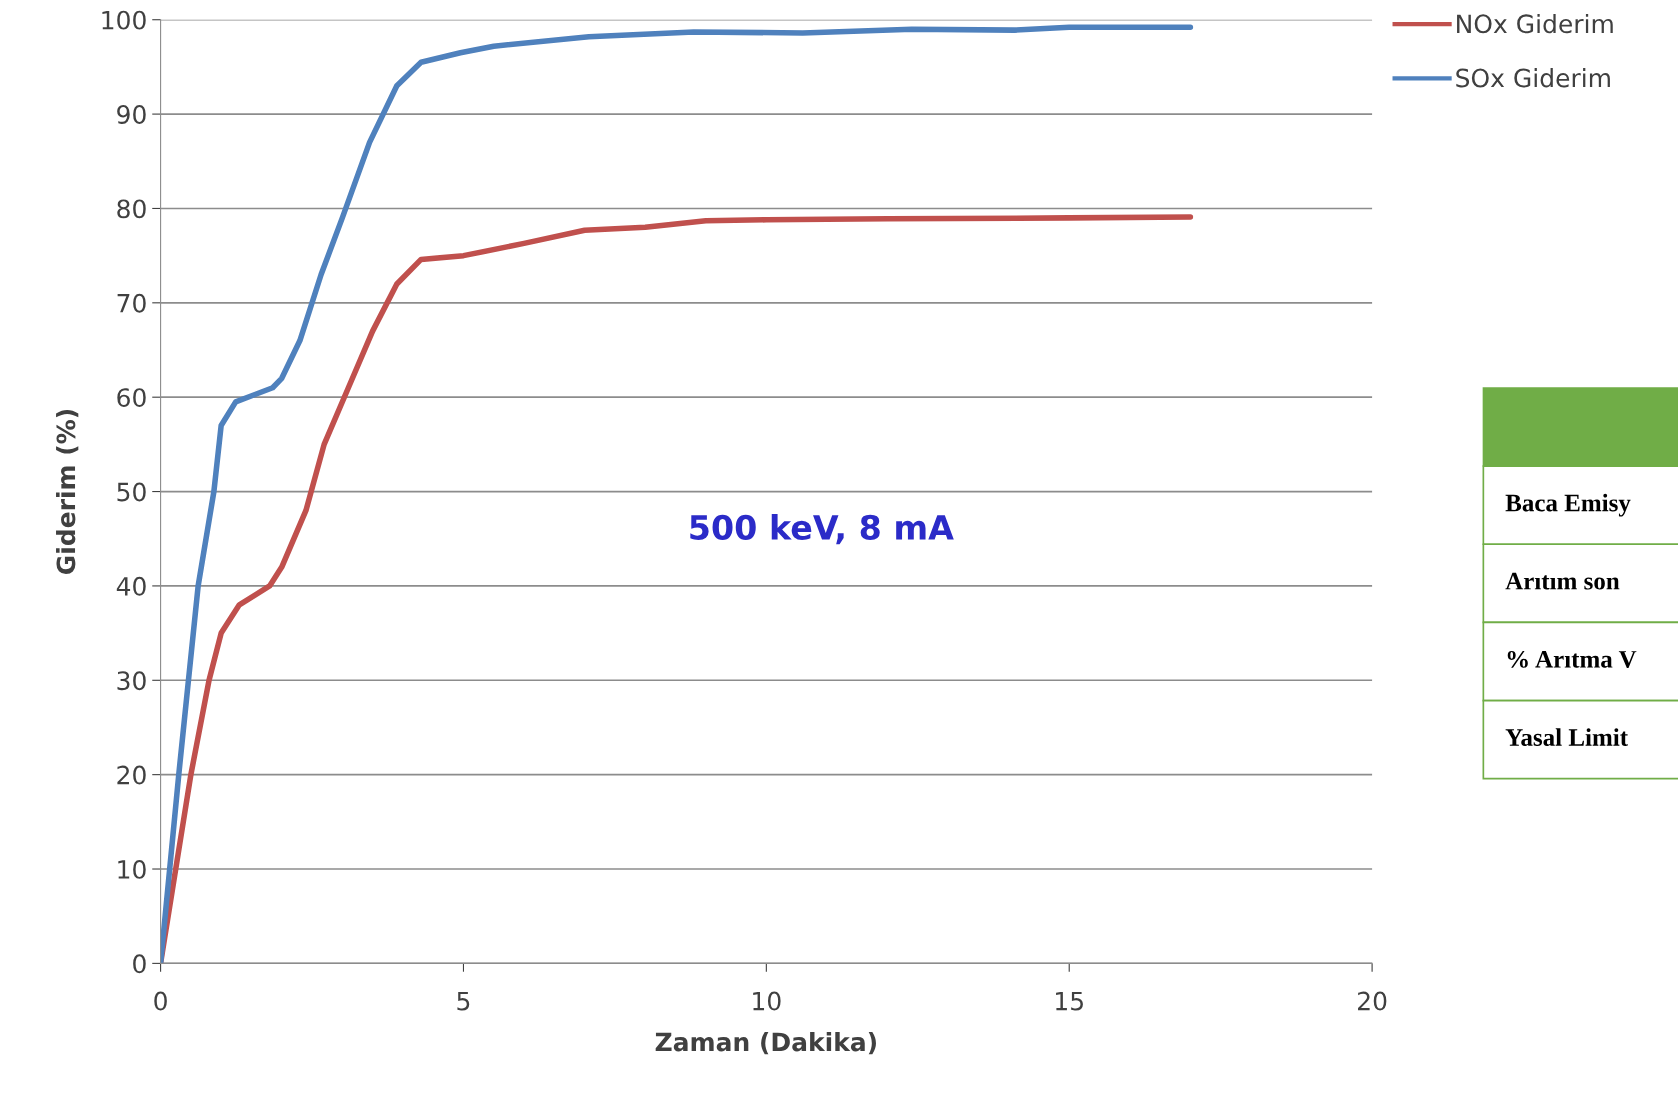  What do you see at coordinates (131, 303) in the screenshot?
I see `y-tick-label: 70` at bounding box center [131, 303].